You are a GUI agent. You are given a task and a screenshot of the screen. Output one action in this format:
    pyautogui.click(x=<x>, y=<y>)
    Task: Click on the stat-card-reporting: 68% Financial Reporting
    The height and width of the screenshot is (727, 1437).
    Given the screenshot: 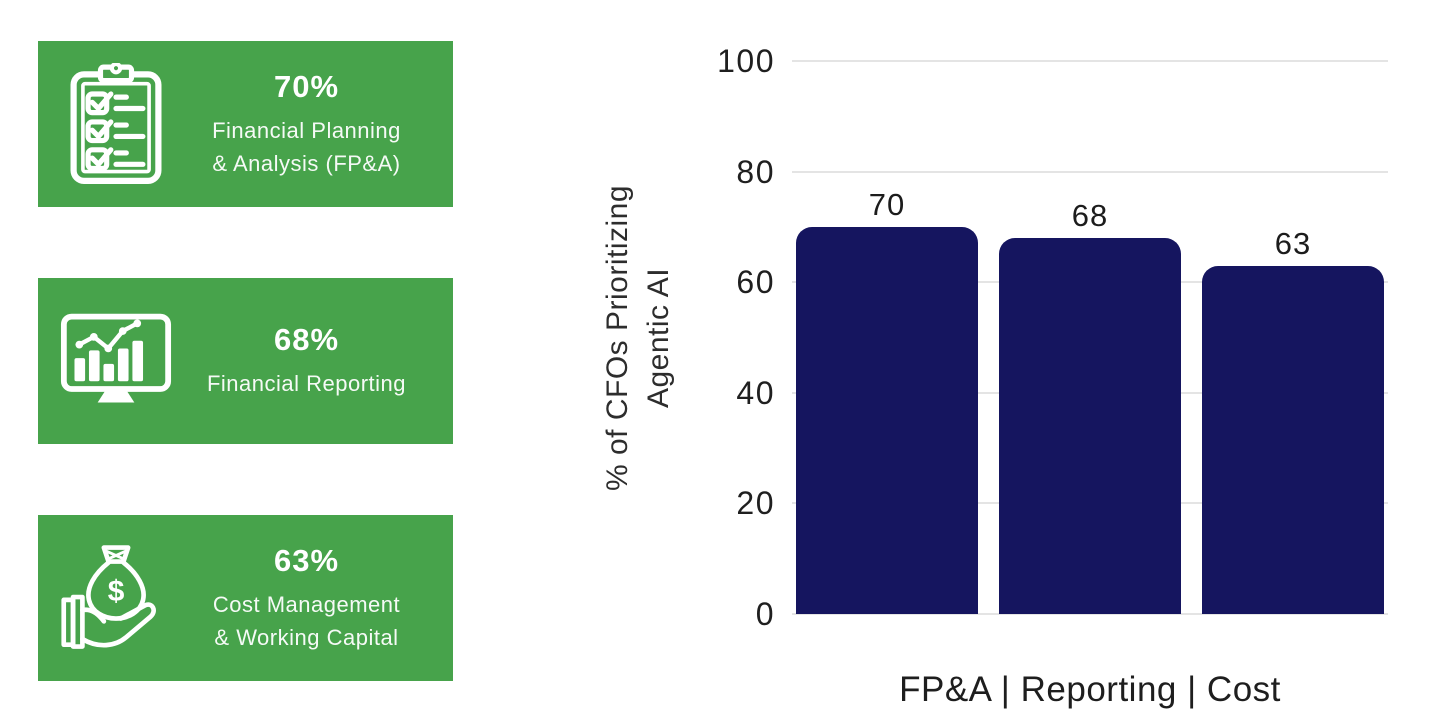 What is the action you would take?
    pyautogui.click(x=245, y=361)
    